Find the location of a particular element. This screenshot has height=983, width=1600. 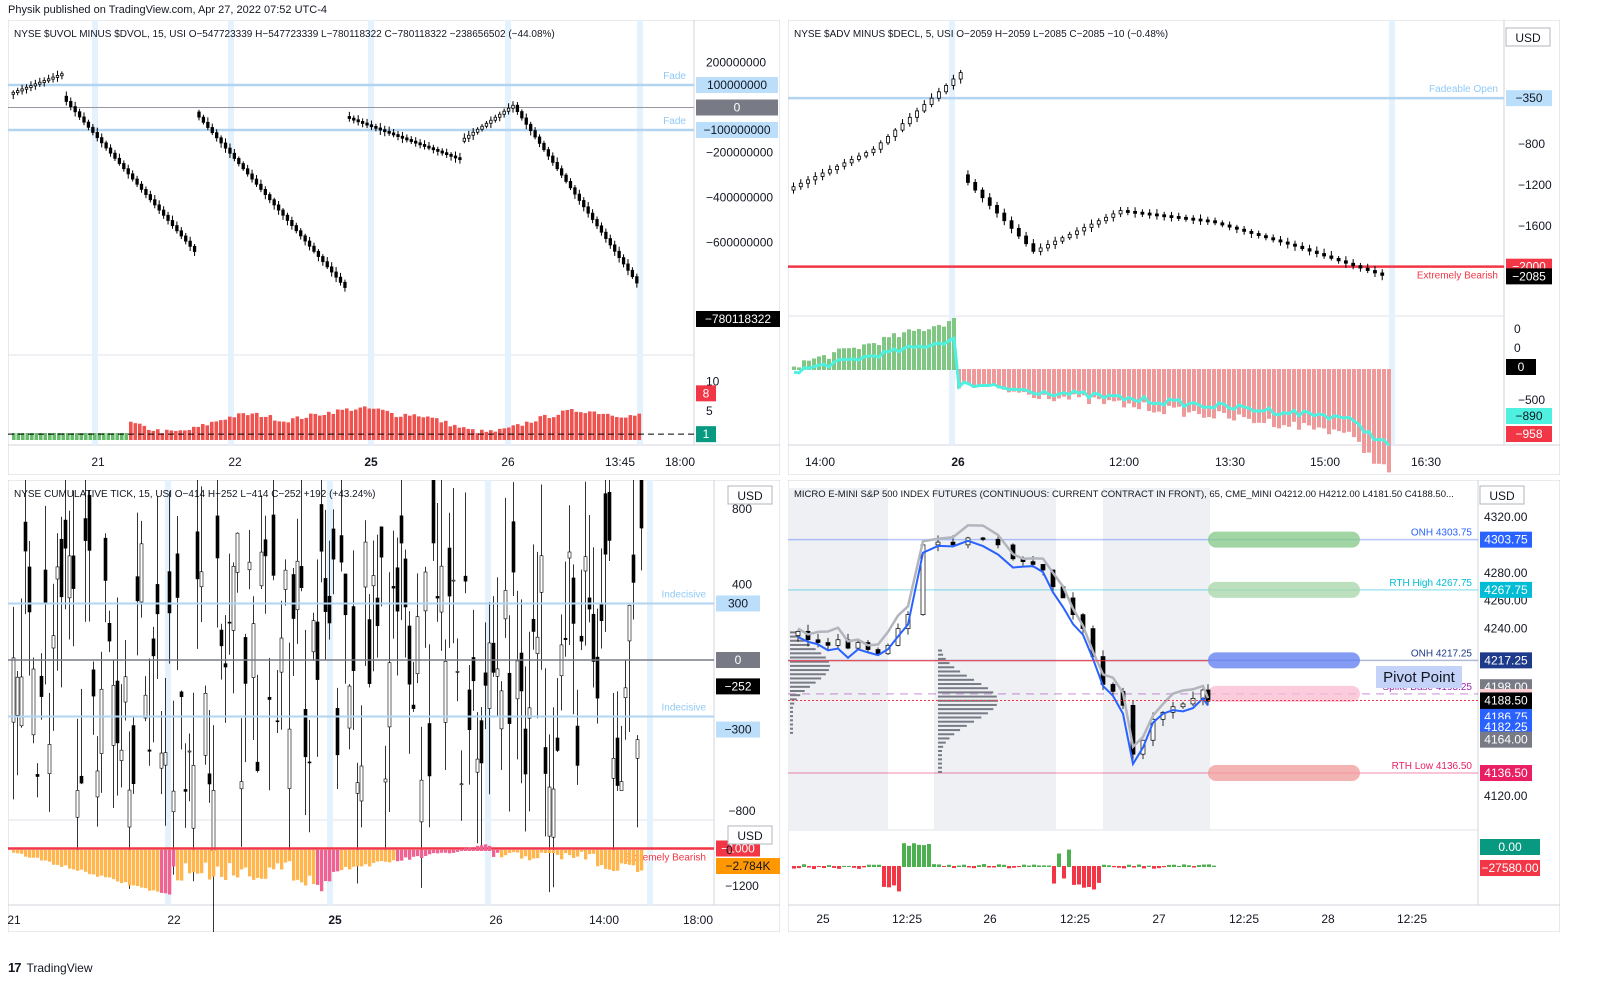

session-break is located at coordinates (95, 232).